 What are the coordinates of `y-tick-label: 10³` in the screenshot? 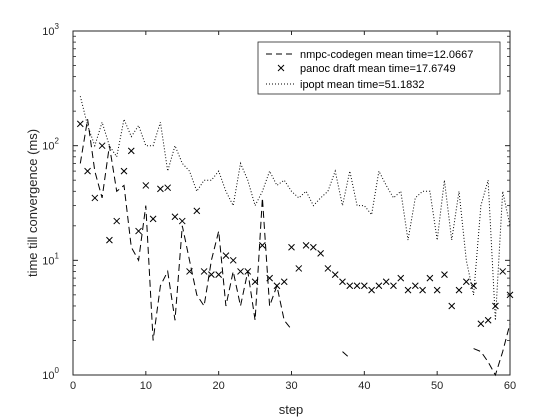 It's located at (50, 30).